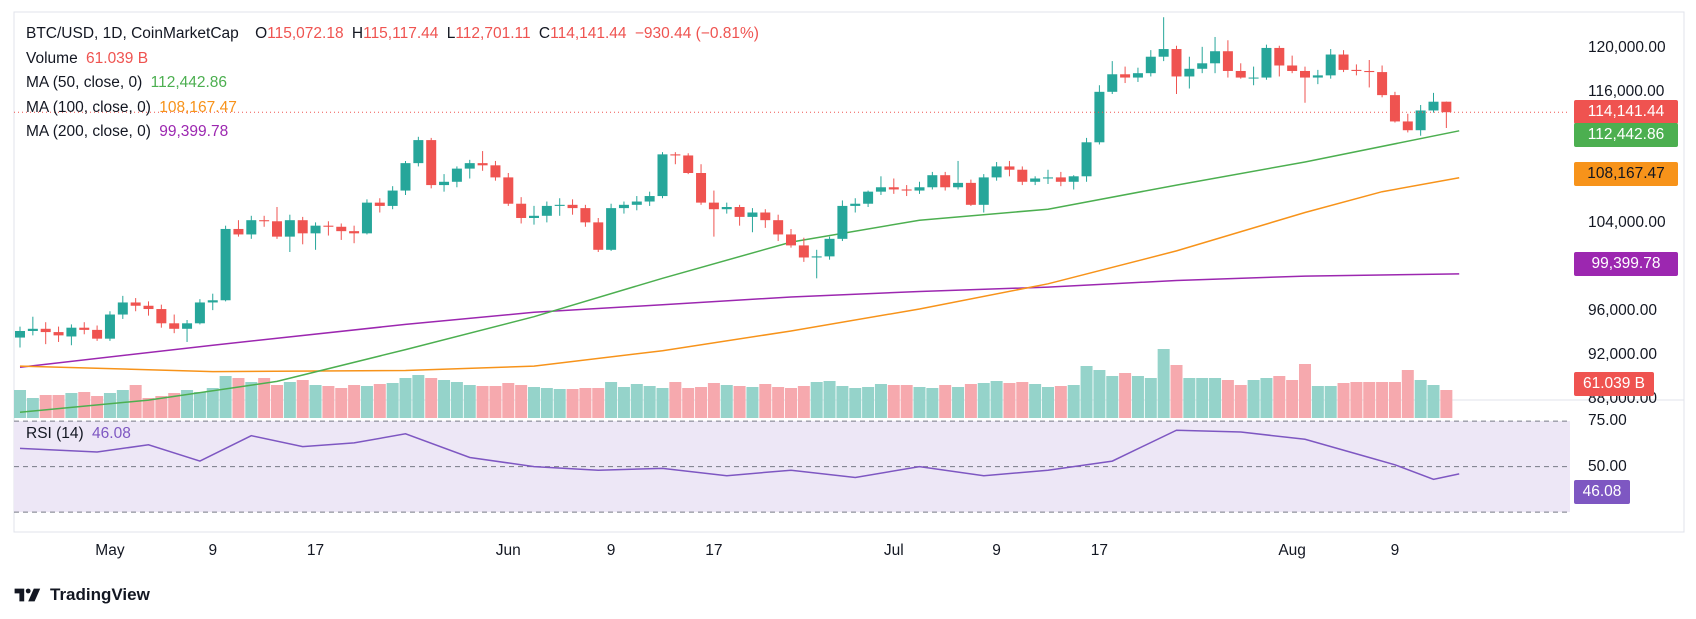 Image resolution: width=1696 pixels, height=619 pixels. Describe the element at coordinates (111, 433) in the screenshot. I see `rsi-value: 46.08` at that location.